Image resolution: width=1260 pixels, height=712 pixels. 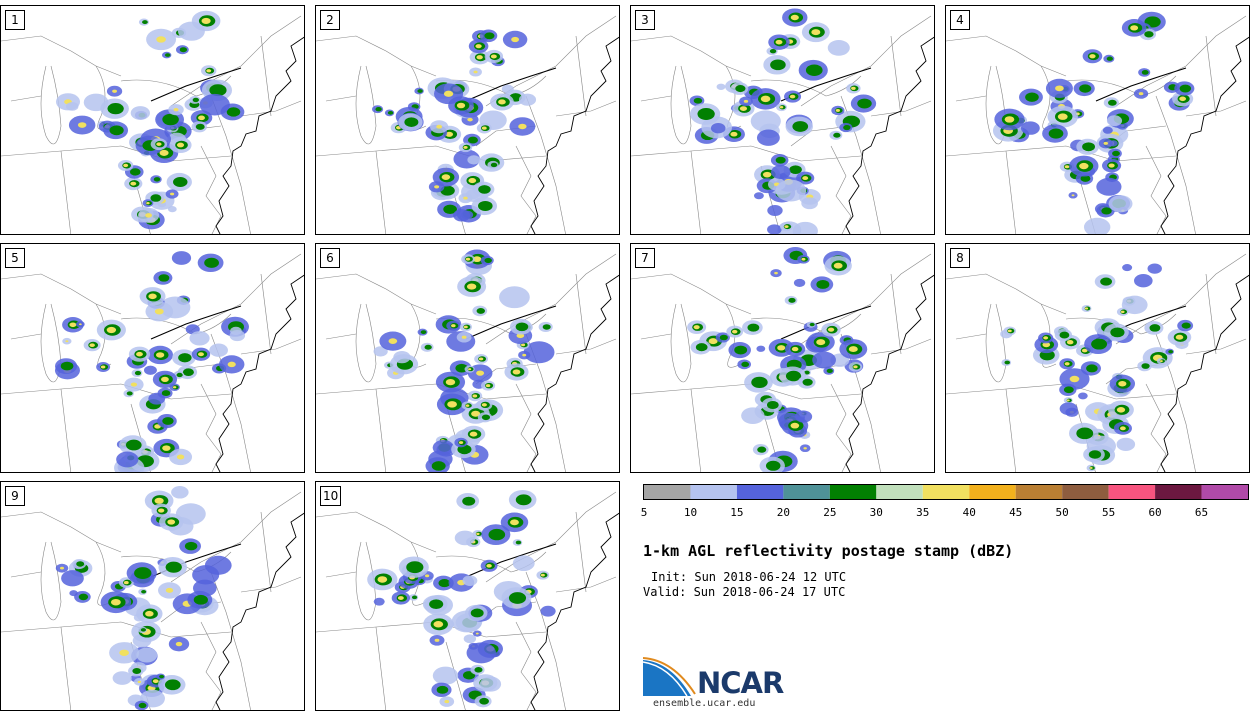 I want to click on member-panel-4: 4, so click(x=1097, y=120).